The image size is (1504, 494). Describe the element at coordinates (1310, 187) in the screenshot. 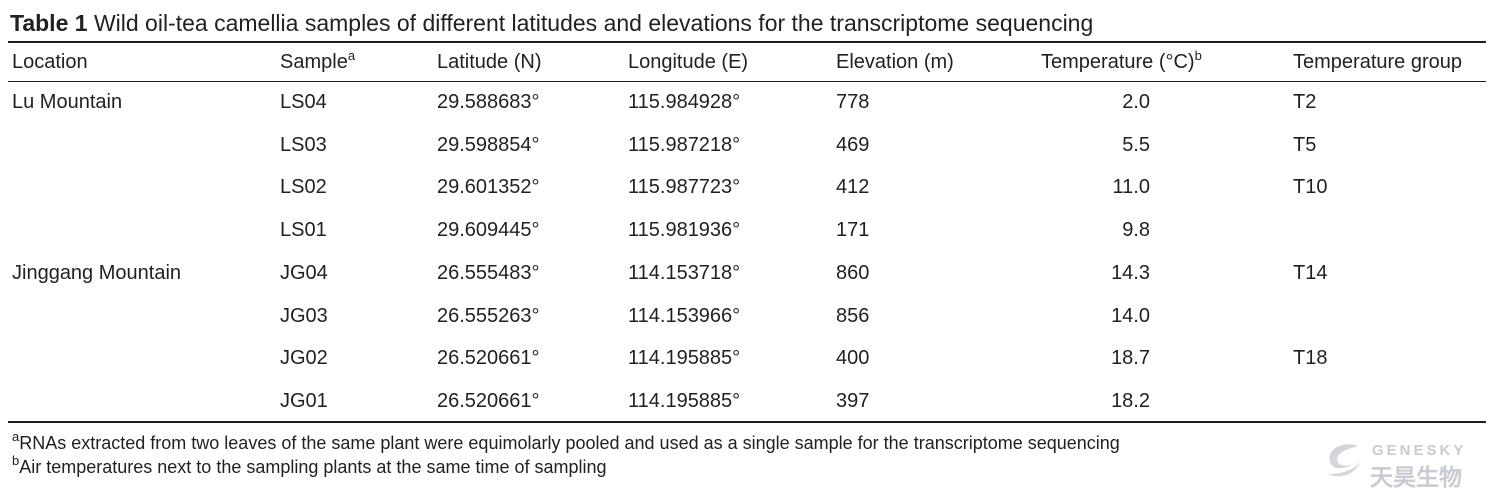

I see `group-cell: T10` at that location.